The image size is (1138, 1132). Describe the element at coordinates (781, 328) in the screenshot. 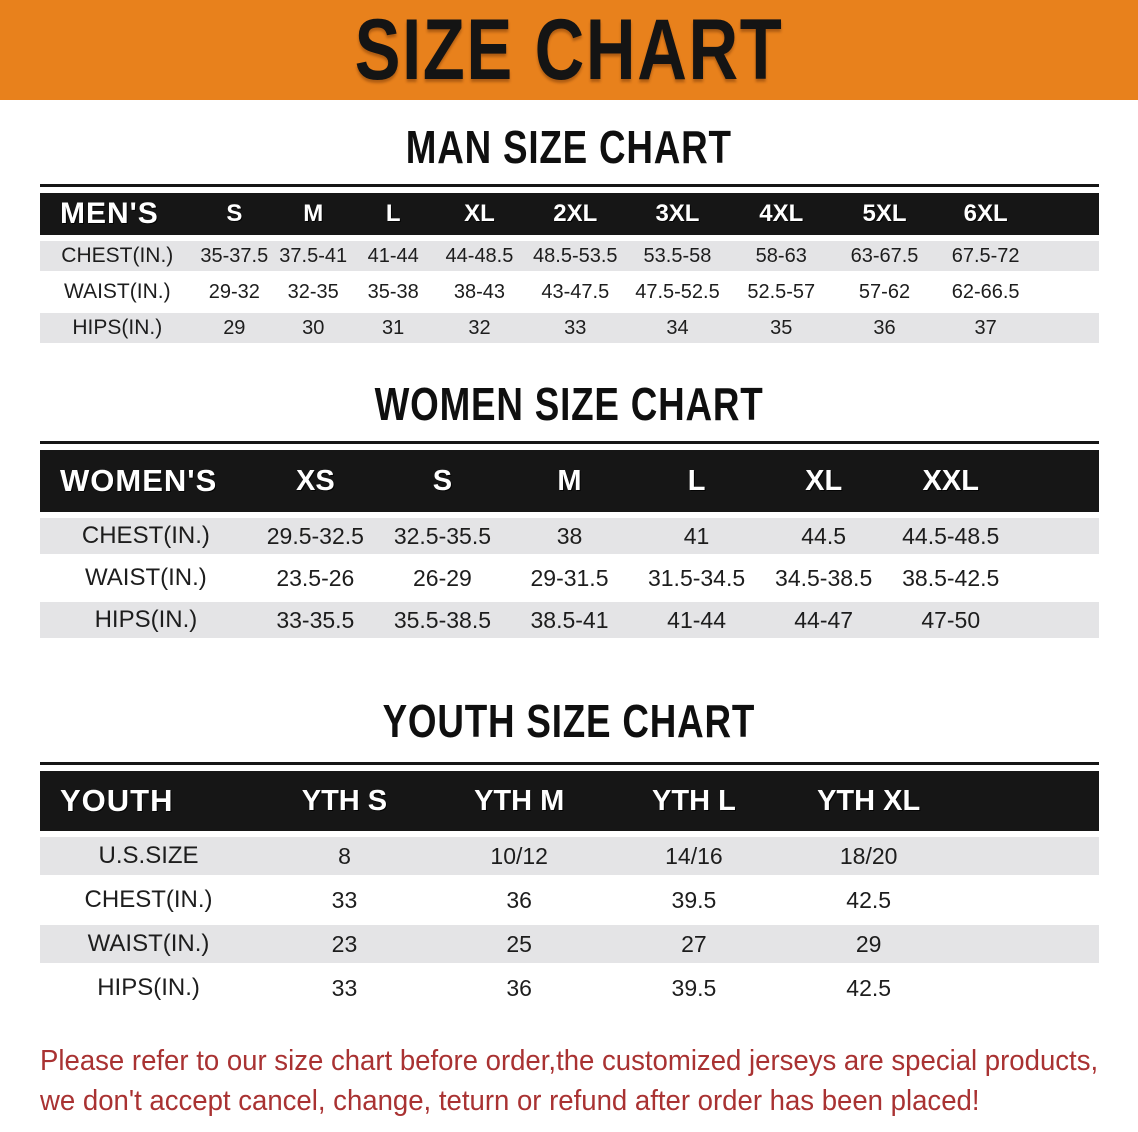

I see `size-value: 35` at that location.